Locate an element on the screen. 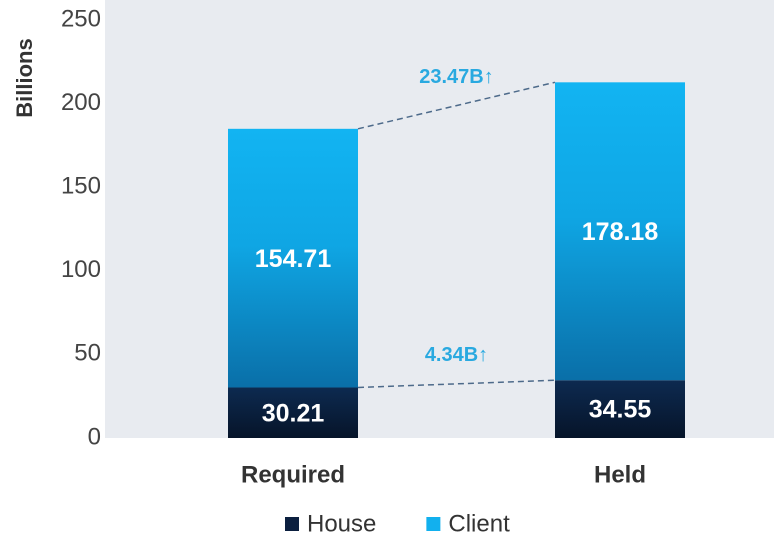 The image size is (774, 542). value-label: 178.18 is located at coordinates (620, 232).